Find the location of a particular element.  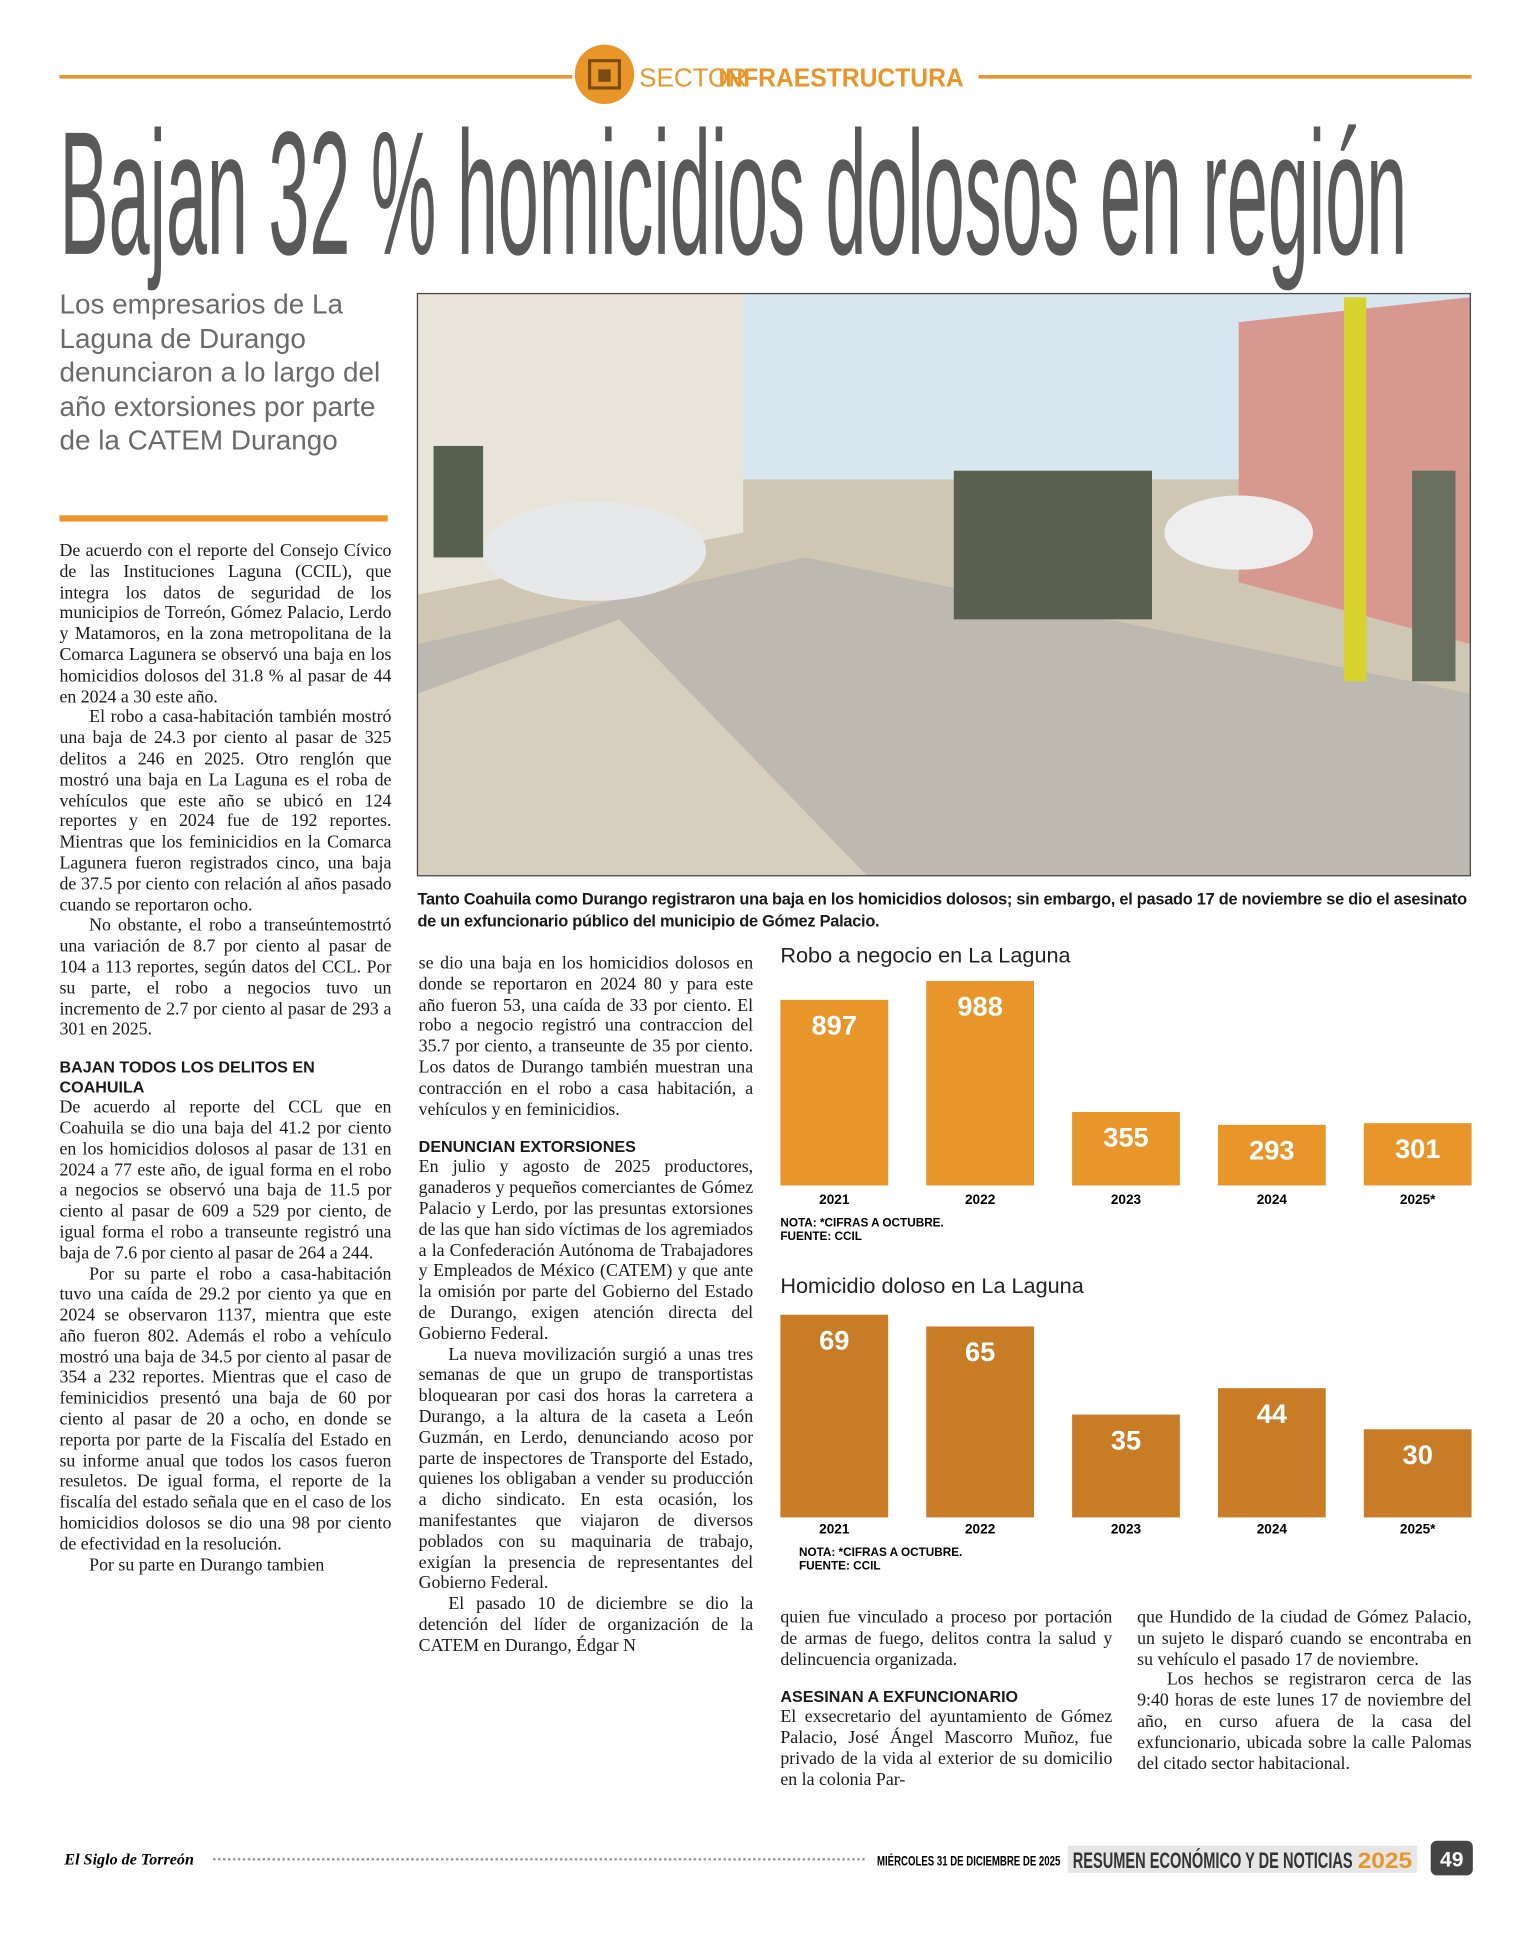

footer-date: MIÉRCOLES 31 DE DICIEMBRE DE 2025 is located at coordinates (969, 1860).